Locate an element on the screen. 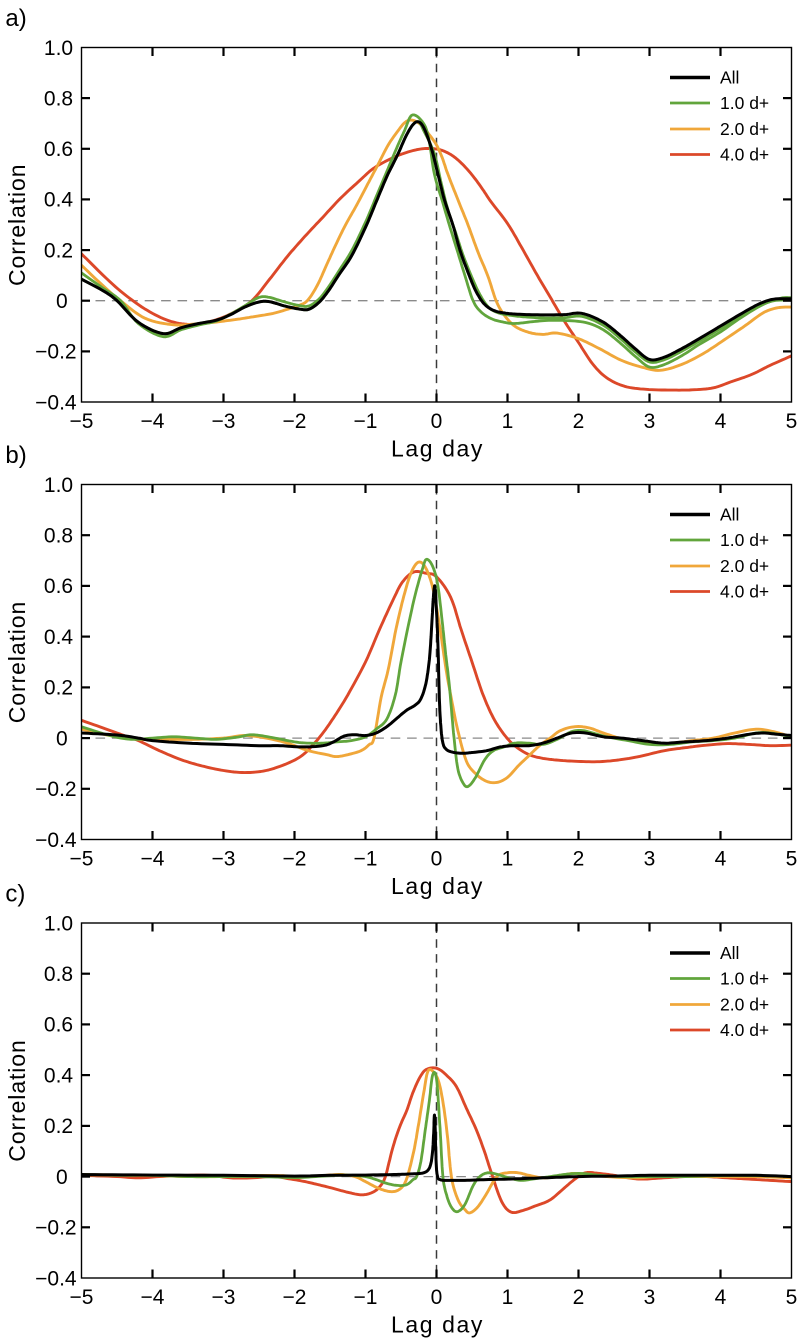 The image size is (799, 1342). svg-text: c) is located at coordinates (15, 894).